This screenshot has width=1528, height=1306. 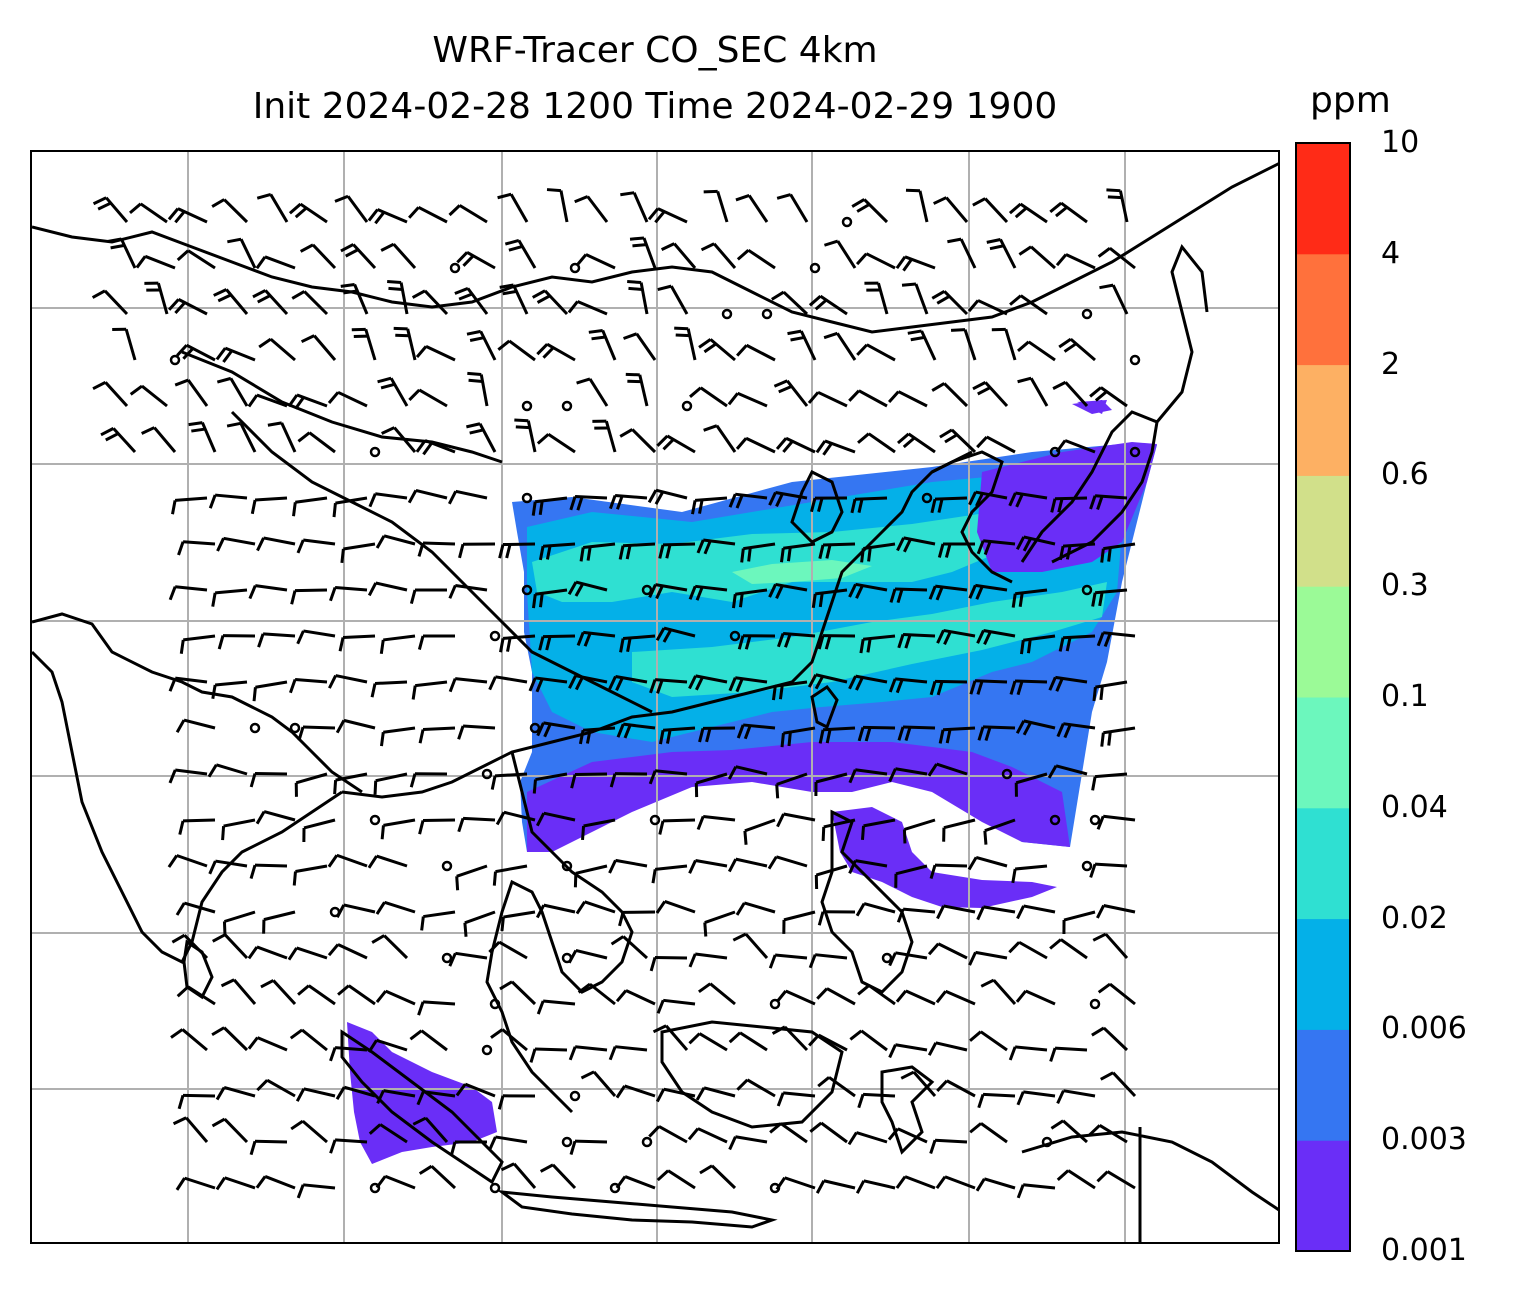 I want to click on colorbar-segment, so click(x=1323, y=1196).